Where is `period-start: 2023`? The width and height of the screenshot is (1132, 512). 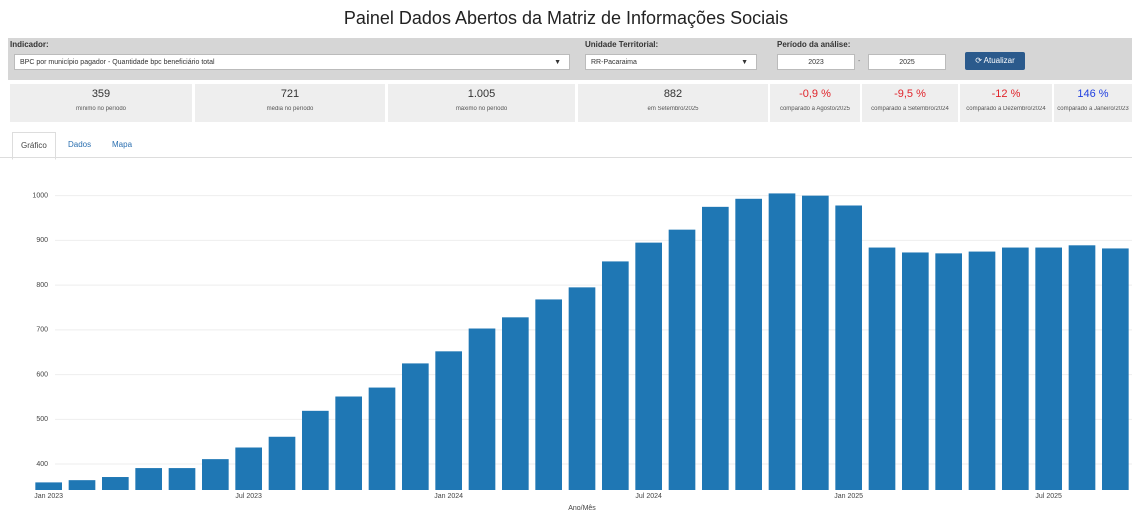 period-start: 2023 is located at coordinates (816, 62).